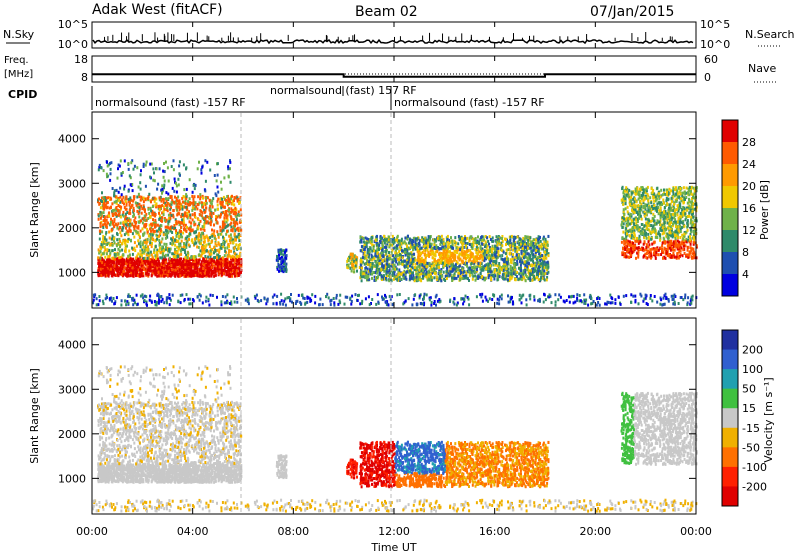 This screenshot has height=554, width=800. I want to click on cpid-segment-2: normalsound (fast) 157 RF, so click(343, 90).